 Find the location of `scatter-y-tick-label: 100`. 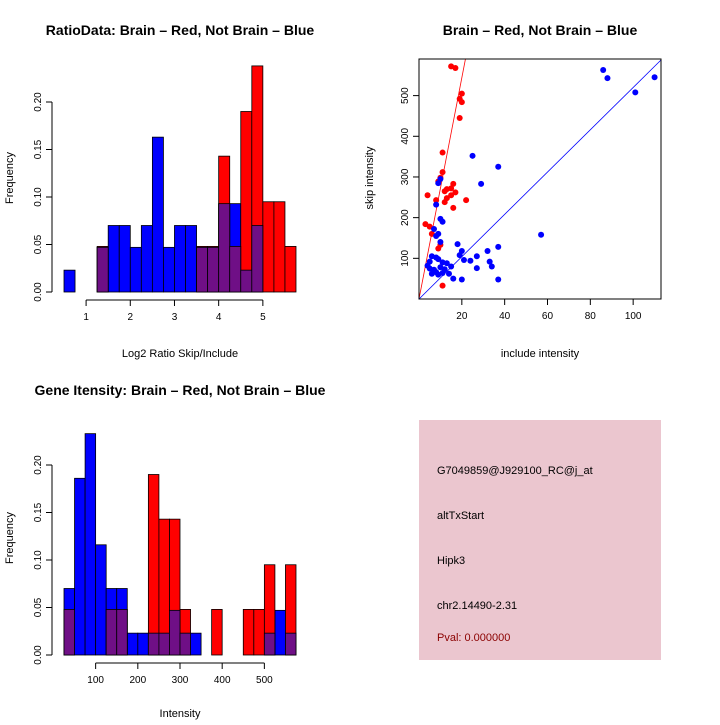

scatter-y-tick-label: 100 is located at coordinates (405, 258).